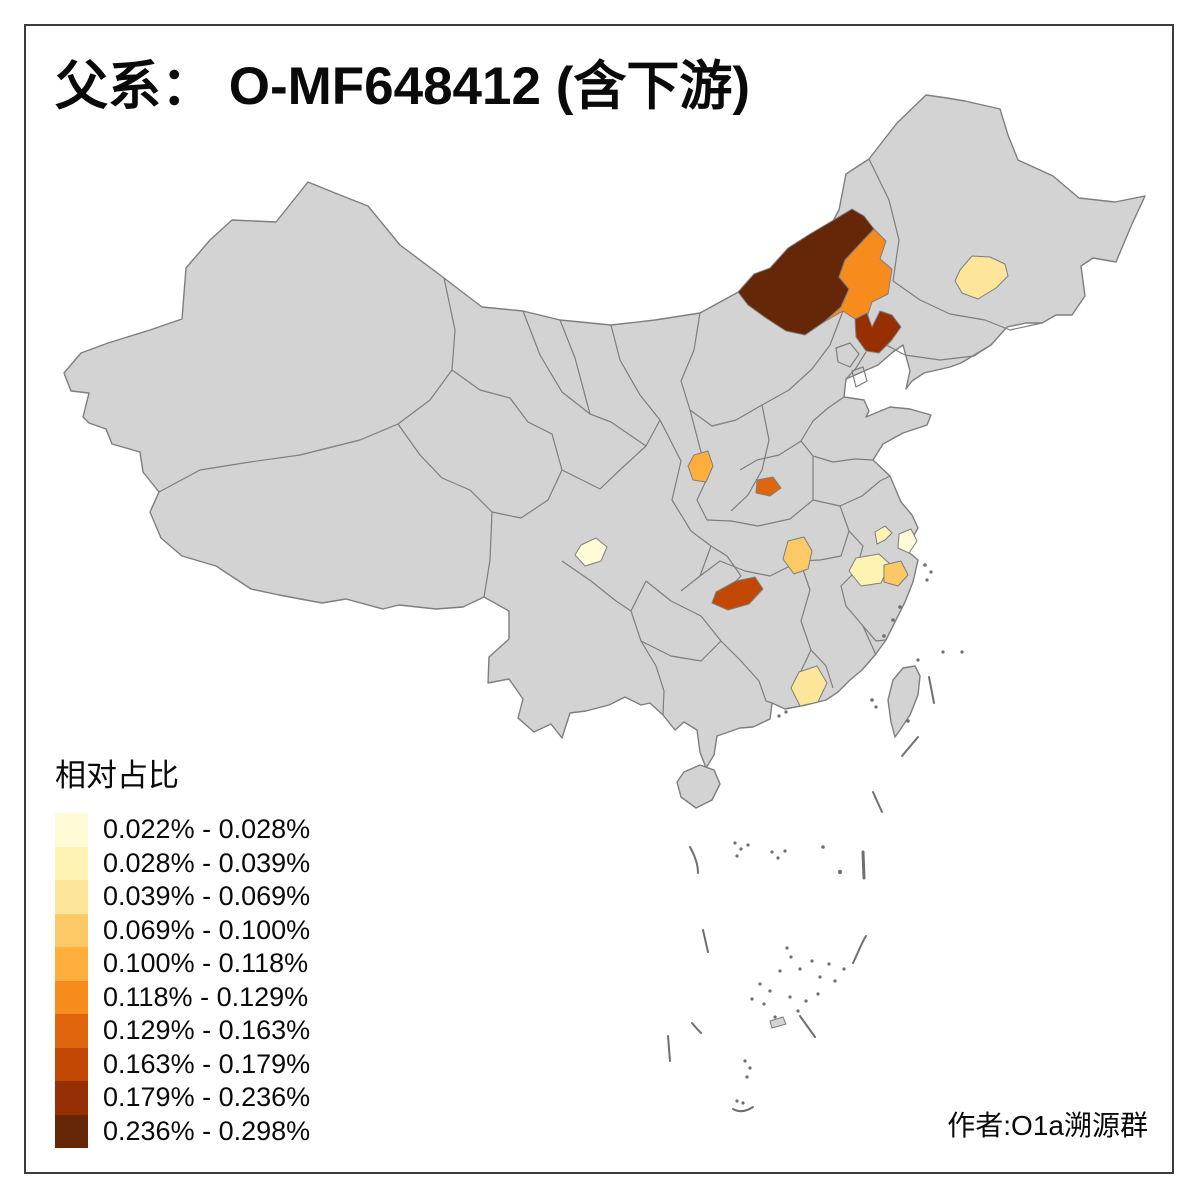 This screenshot has width=1200, height=1200. I want to click on map-region-sichuan, so click(591, 552).